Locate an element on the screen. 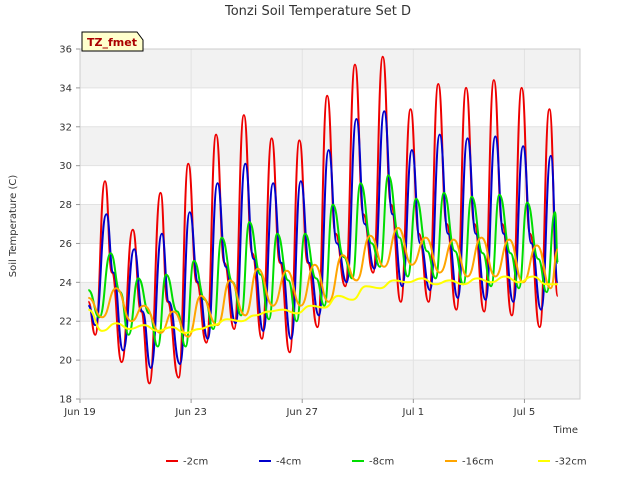  legend-label: -16cm is located at coordinates (478, 462).